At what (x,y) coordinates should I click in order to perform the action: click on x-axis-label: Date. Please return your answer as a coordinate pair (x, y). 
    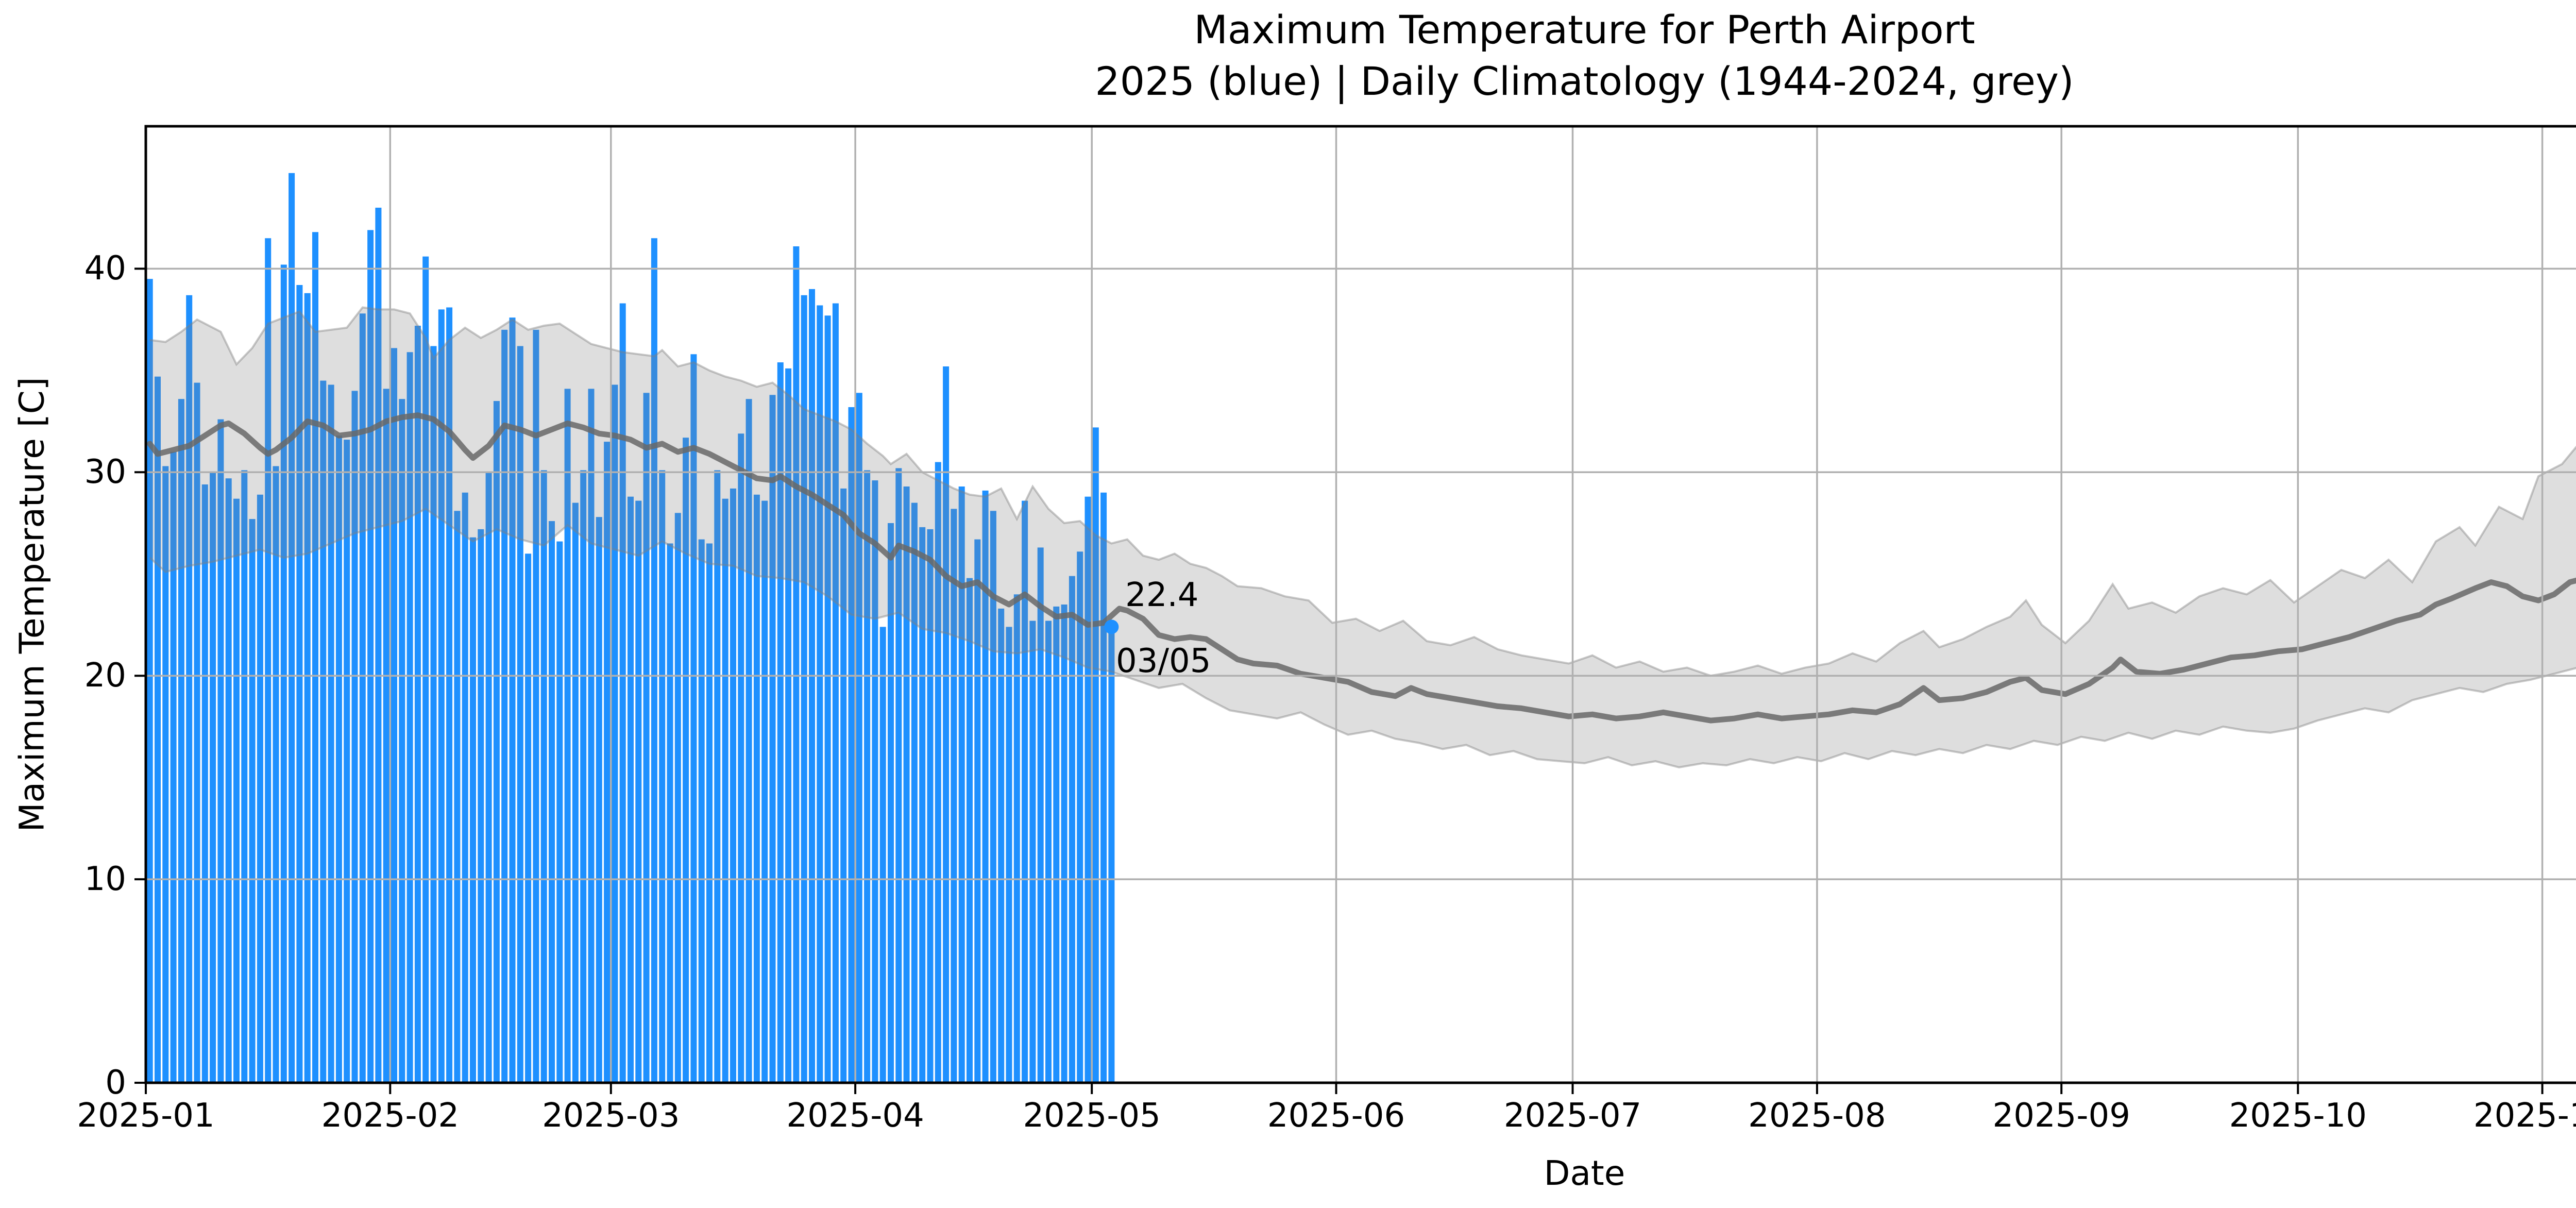
    Looking at the image, I should click on (1584, 1173).